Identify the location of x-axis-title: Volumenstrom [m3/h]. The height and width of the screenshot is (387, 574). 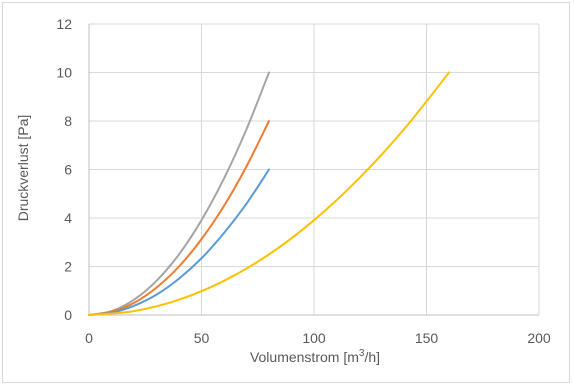
(315, 356).